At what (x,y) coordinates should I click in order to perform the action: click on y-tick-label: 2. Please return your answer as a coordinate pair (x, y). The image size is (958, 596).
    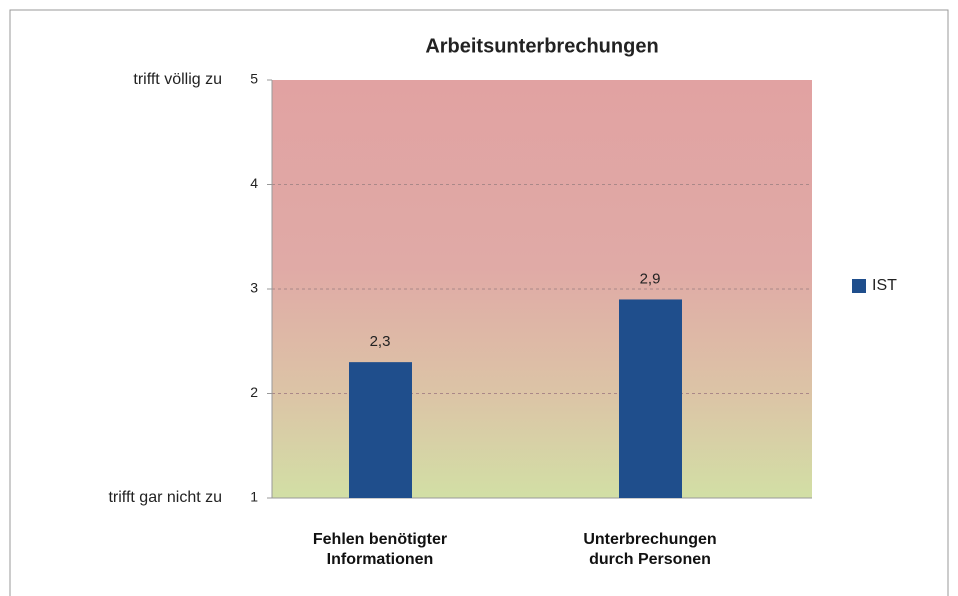
    Looking at the image, I should click on (254, 392).